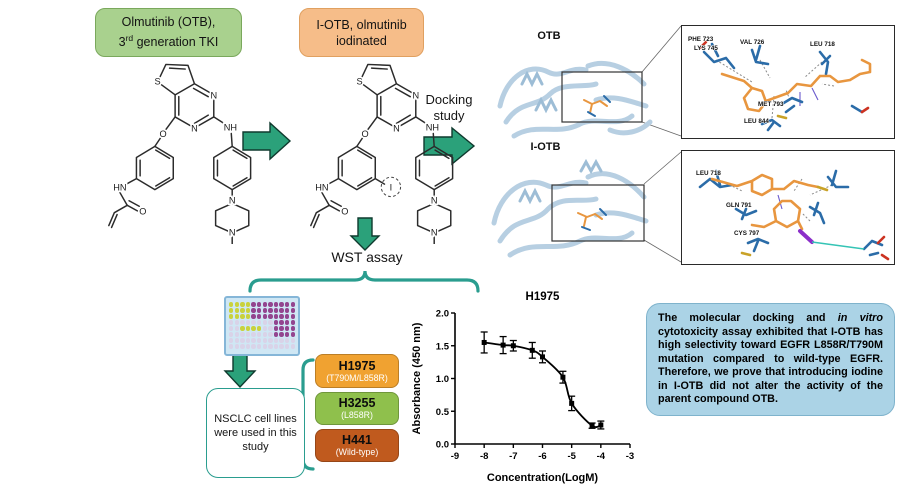 This screenshot has height=500, width=900. What do you see at coordinates (180, 153) in the screenshot?
I see `otb-structure: S N N O HN O NH N N` at bounding box center [180, 153].